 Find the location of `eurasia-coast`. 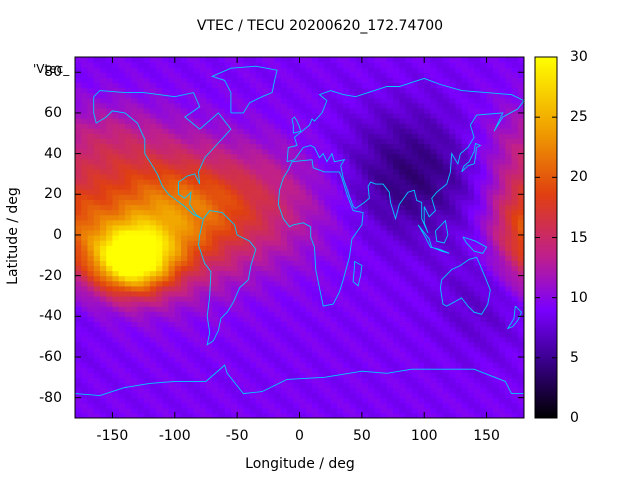

eurasia-coast is located at coordinates (405, 155).